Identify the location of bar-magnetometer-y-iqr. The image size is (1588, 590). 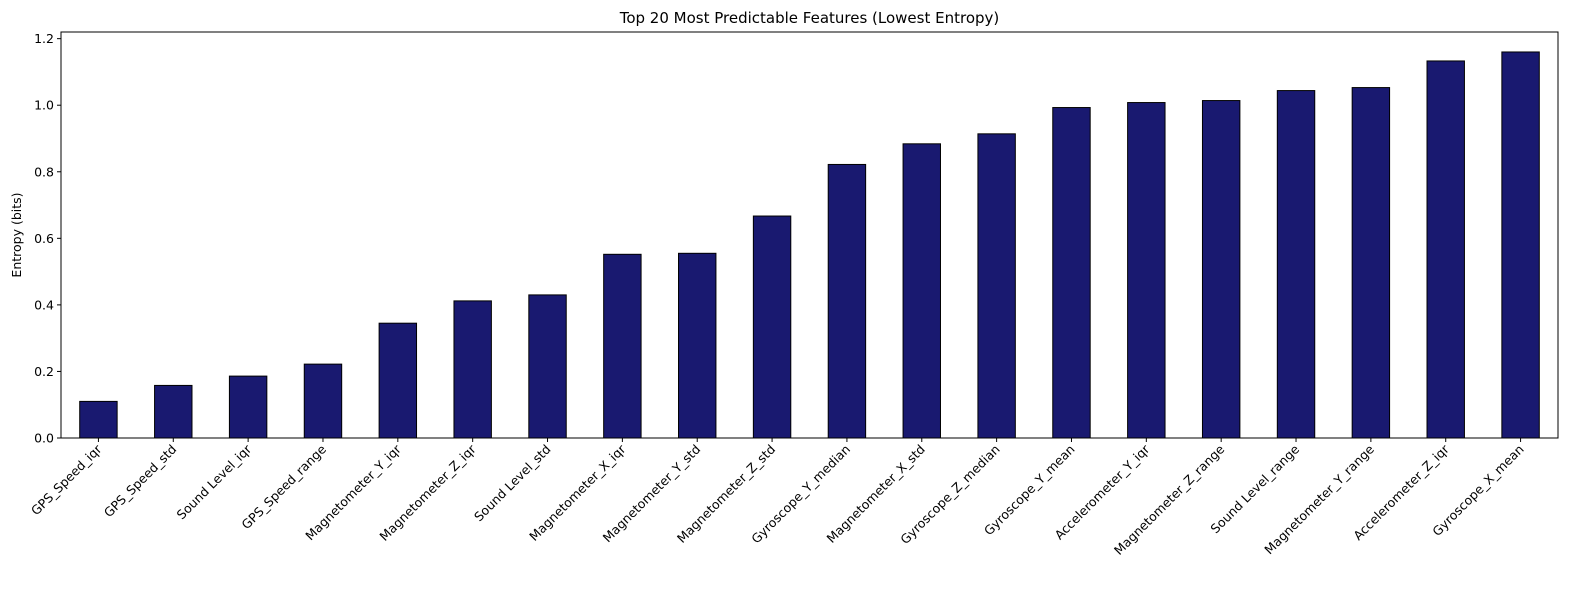
(398, 380).